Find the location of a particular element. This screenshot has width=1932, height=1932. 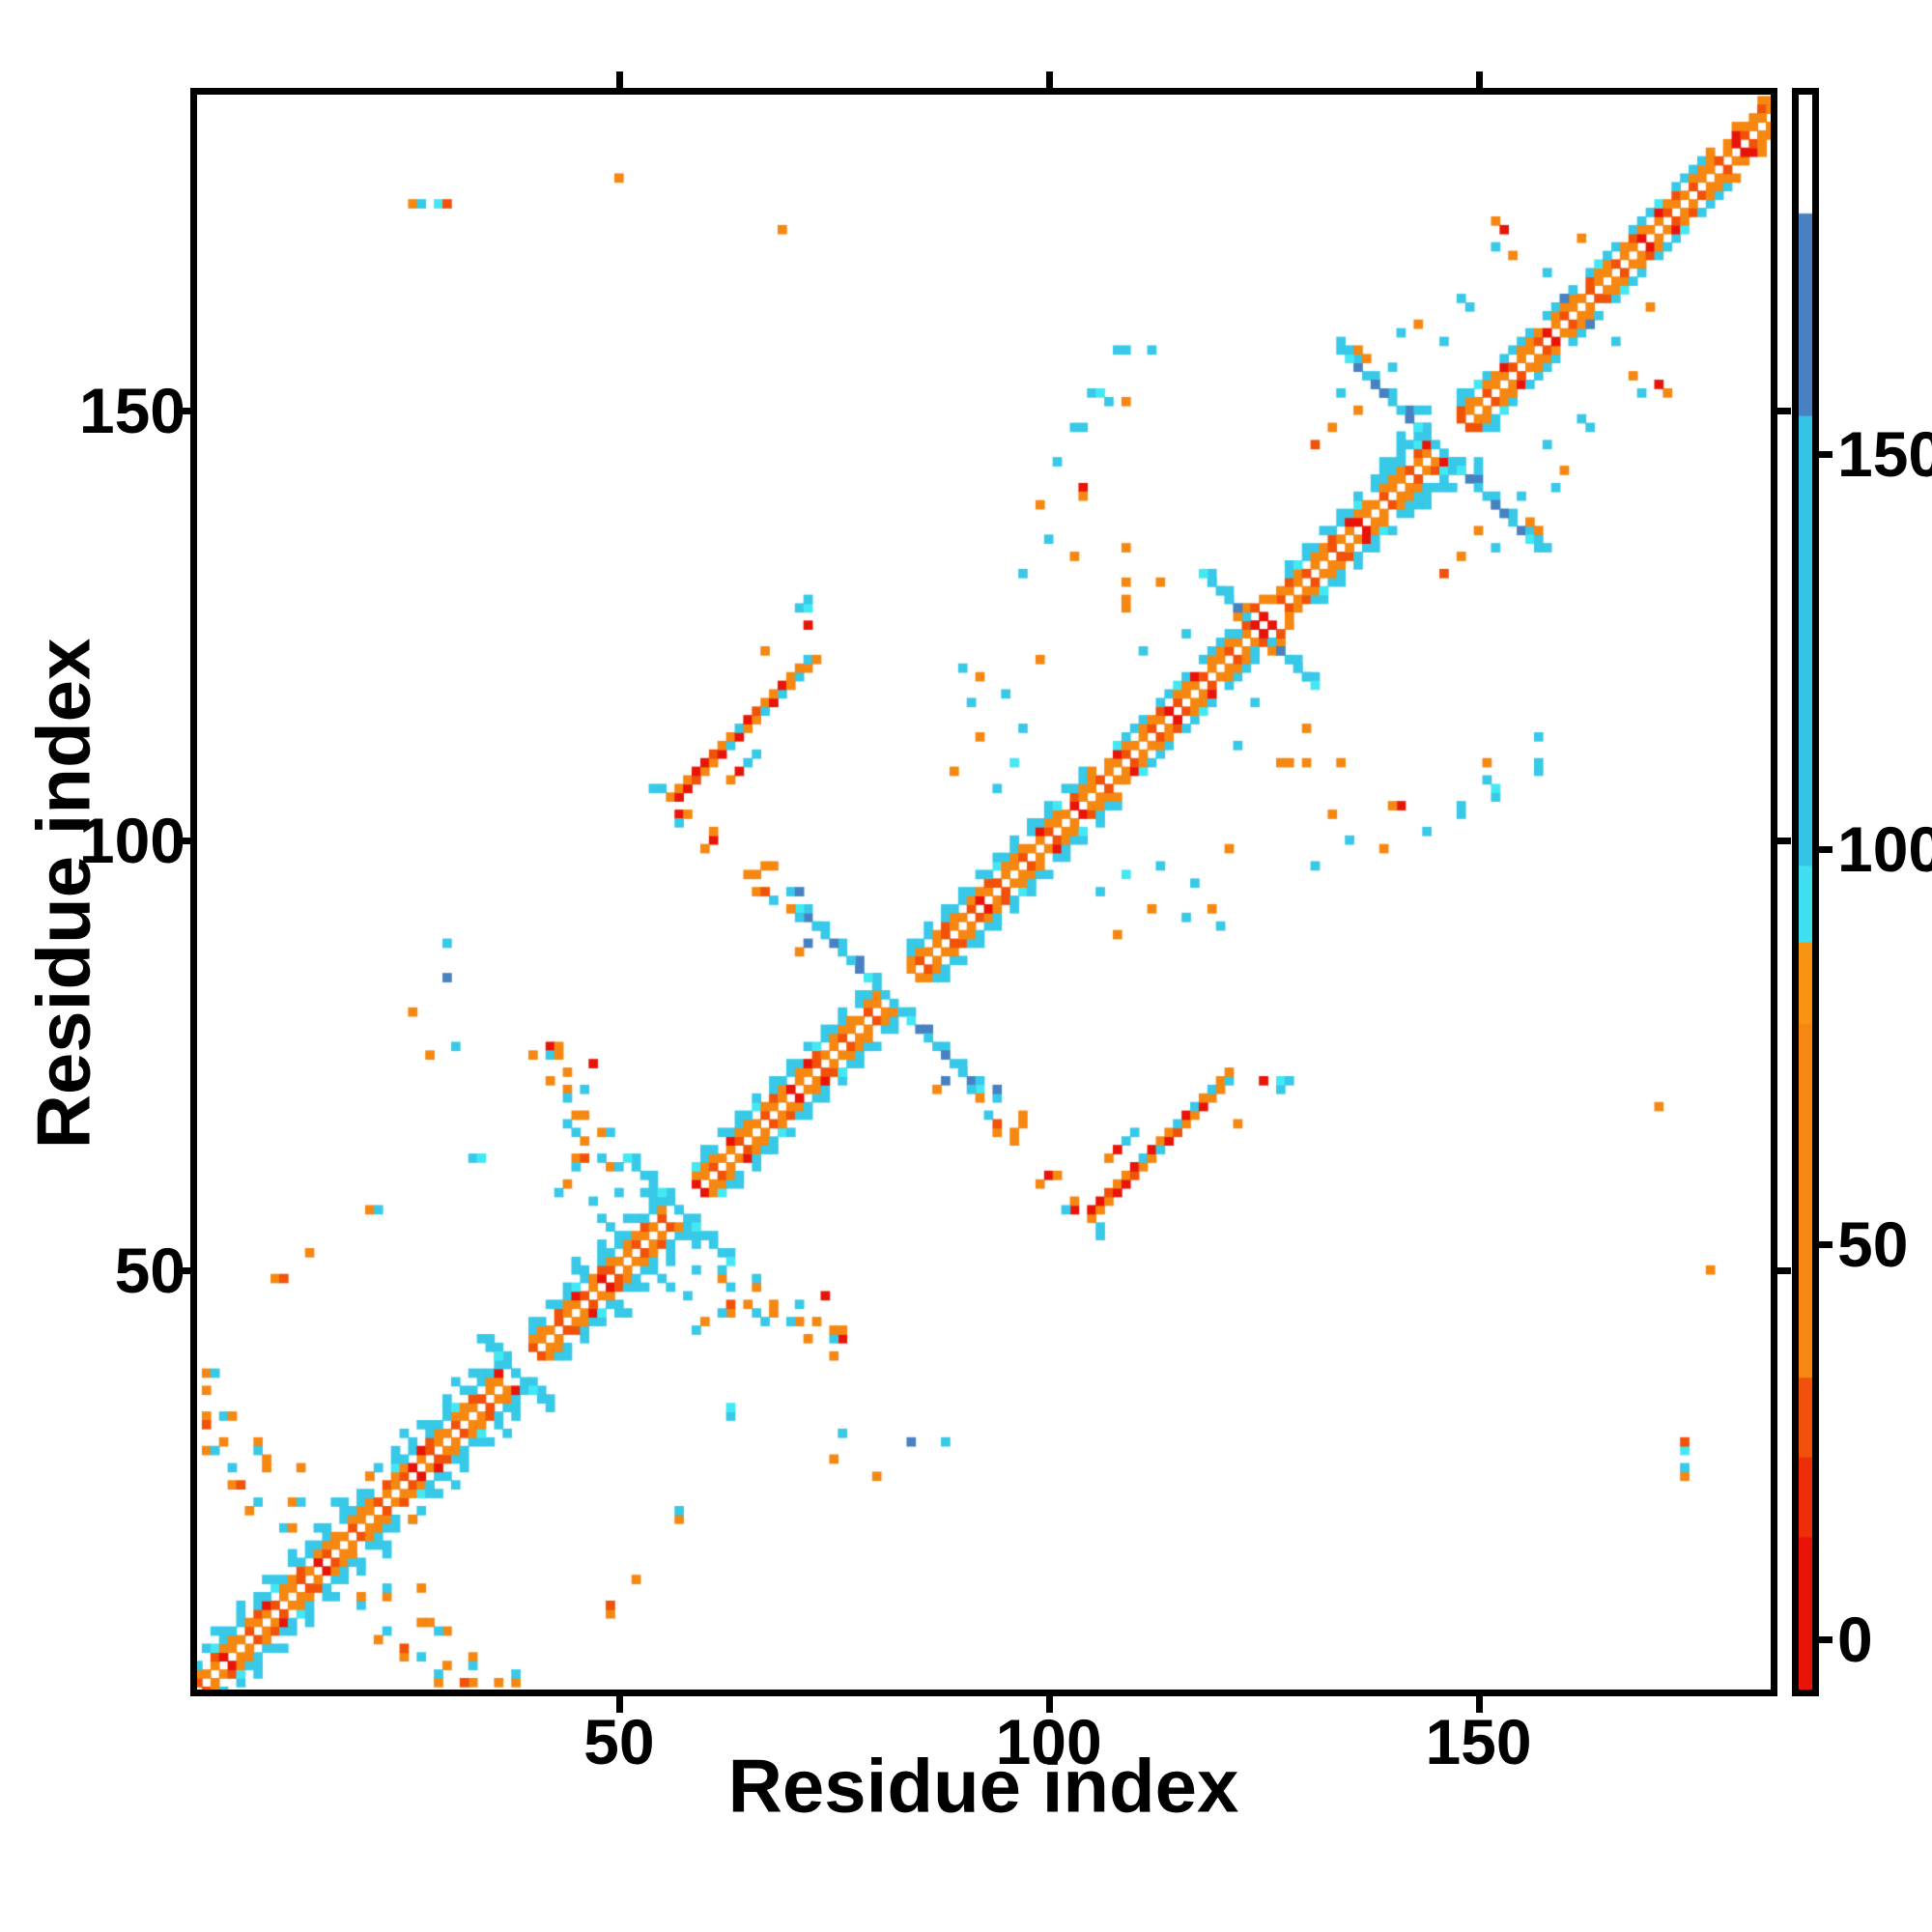

colorbar-gradient is located at coordinates (1805, 892).